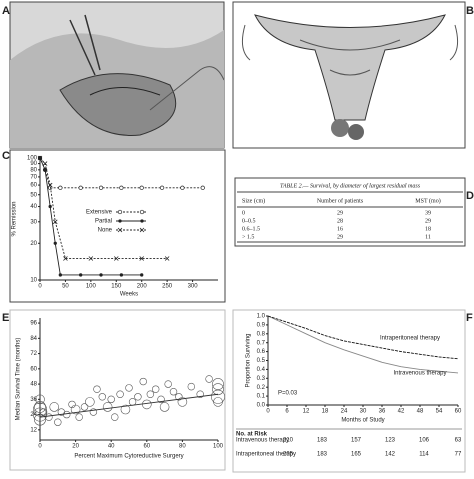 The width and height of the screenshot is (474, 479). I want to click on x-tick-label: 100, so click(91, 287).